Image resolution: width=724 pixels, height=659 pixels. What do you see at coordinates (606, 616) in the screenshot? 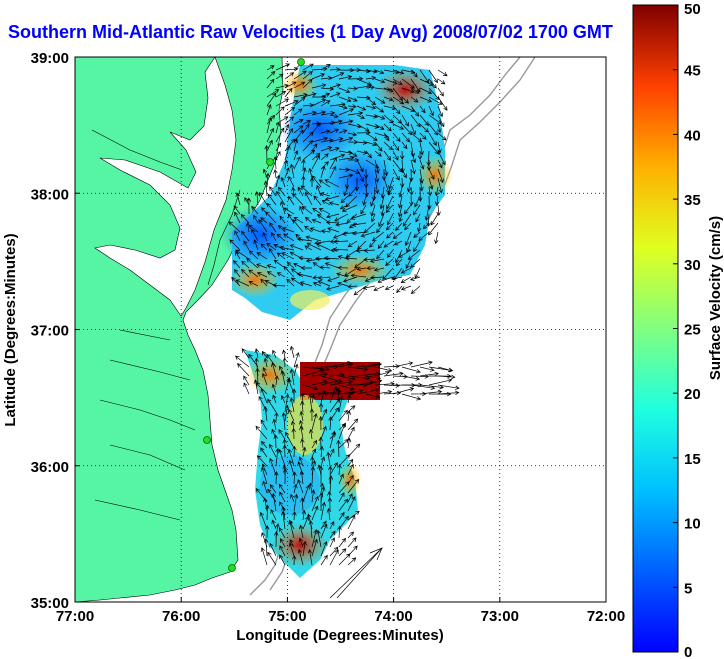
I see `x-tick-label: 72:00` at bounding box center [606, 616].